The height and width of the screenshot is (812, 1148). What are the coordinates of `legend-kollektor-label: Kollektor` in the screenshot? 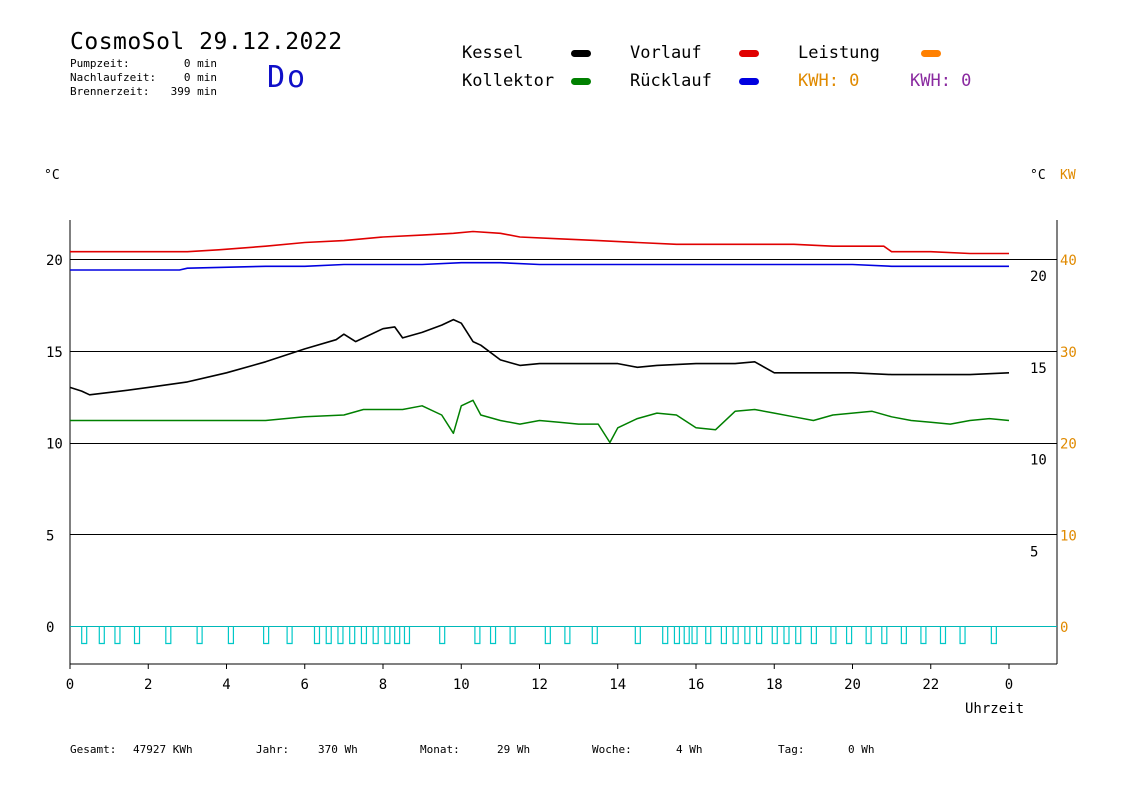 It's located at (508, 81).